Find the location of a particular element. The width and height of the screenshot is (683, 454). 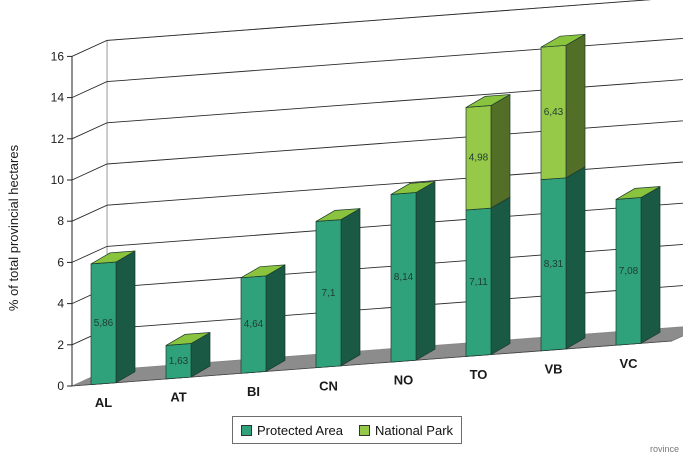

data-label: 5,86 is located at coordinates (104, 323).